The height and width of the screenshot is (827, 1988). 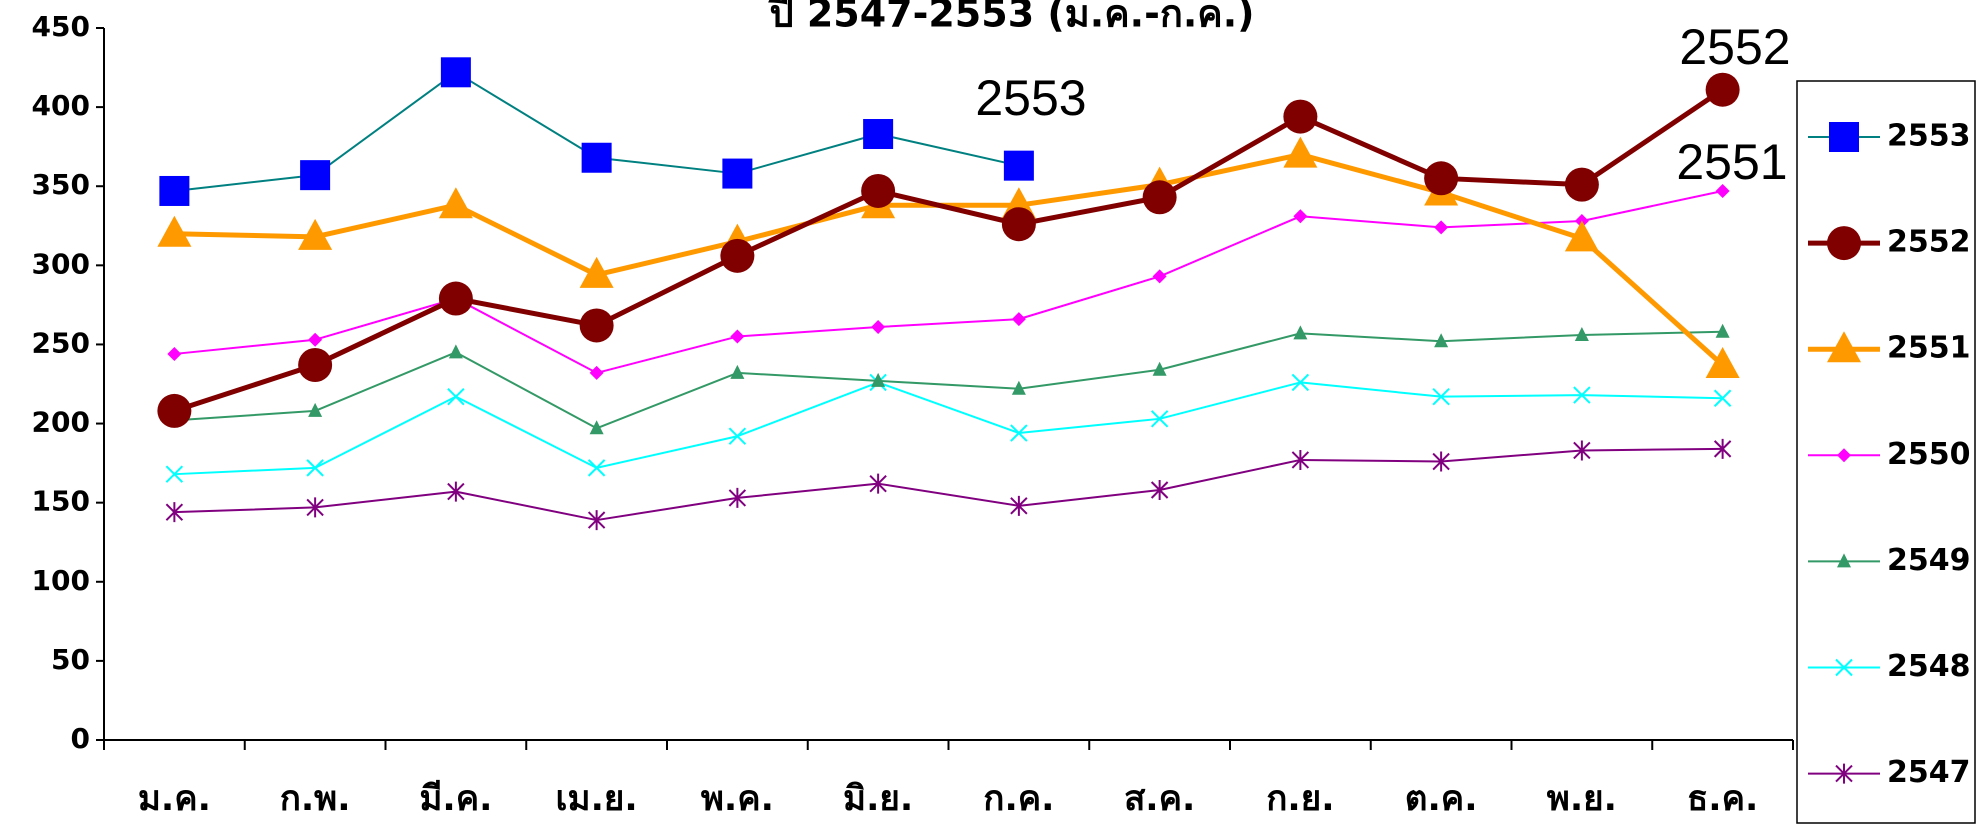 What do you see at coordinates (1018, 799) in the screenshot?
I see `x-tick-label: ก.ค.` at bounding box center [1018, 799].